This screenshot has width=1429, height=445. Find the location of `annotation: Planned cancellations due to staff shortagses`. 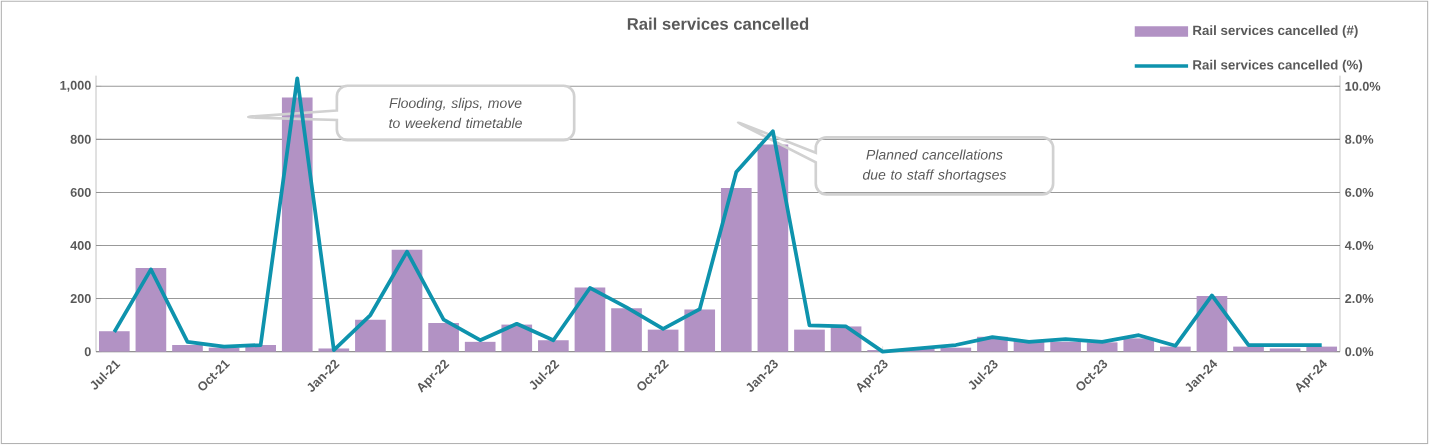

annotation: Planned cancellations due to staff shortagses is located at coordinates (934, 166).